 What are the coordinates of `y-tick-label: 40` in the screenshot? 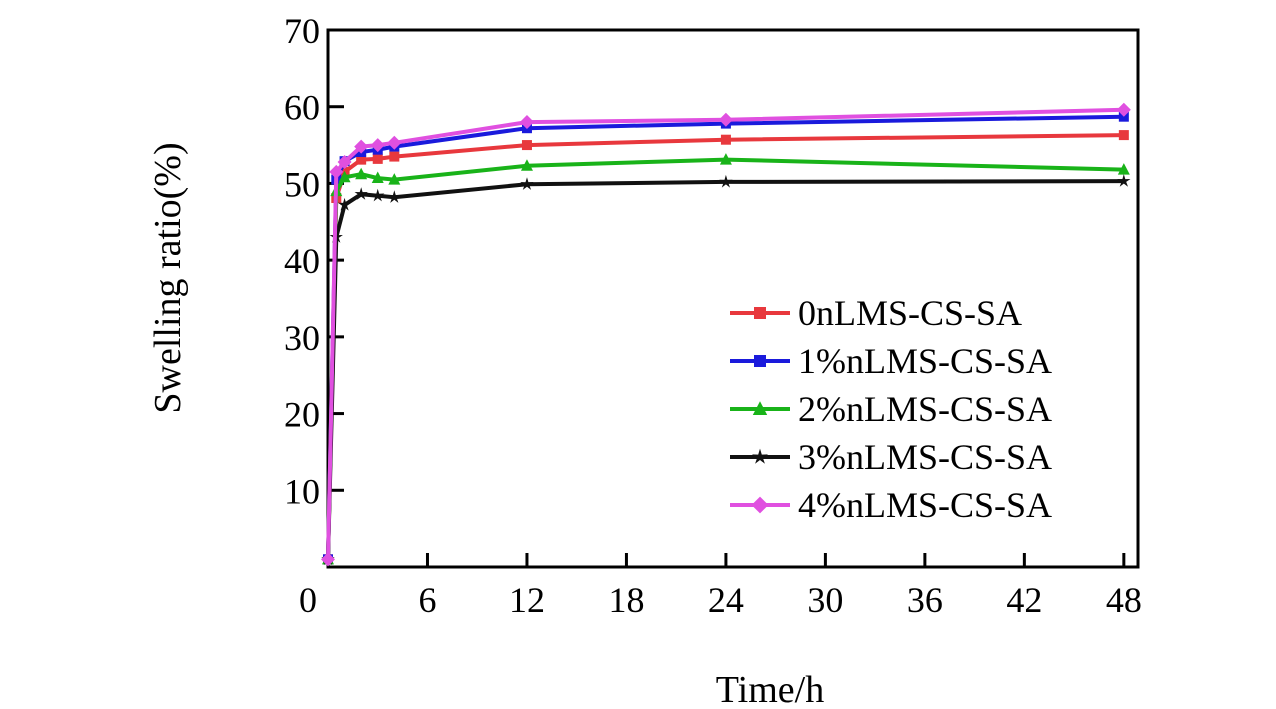 It's located at (302, 261).